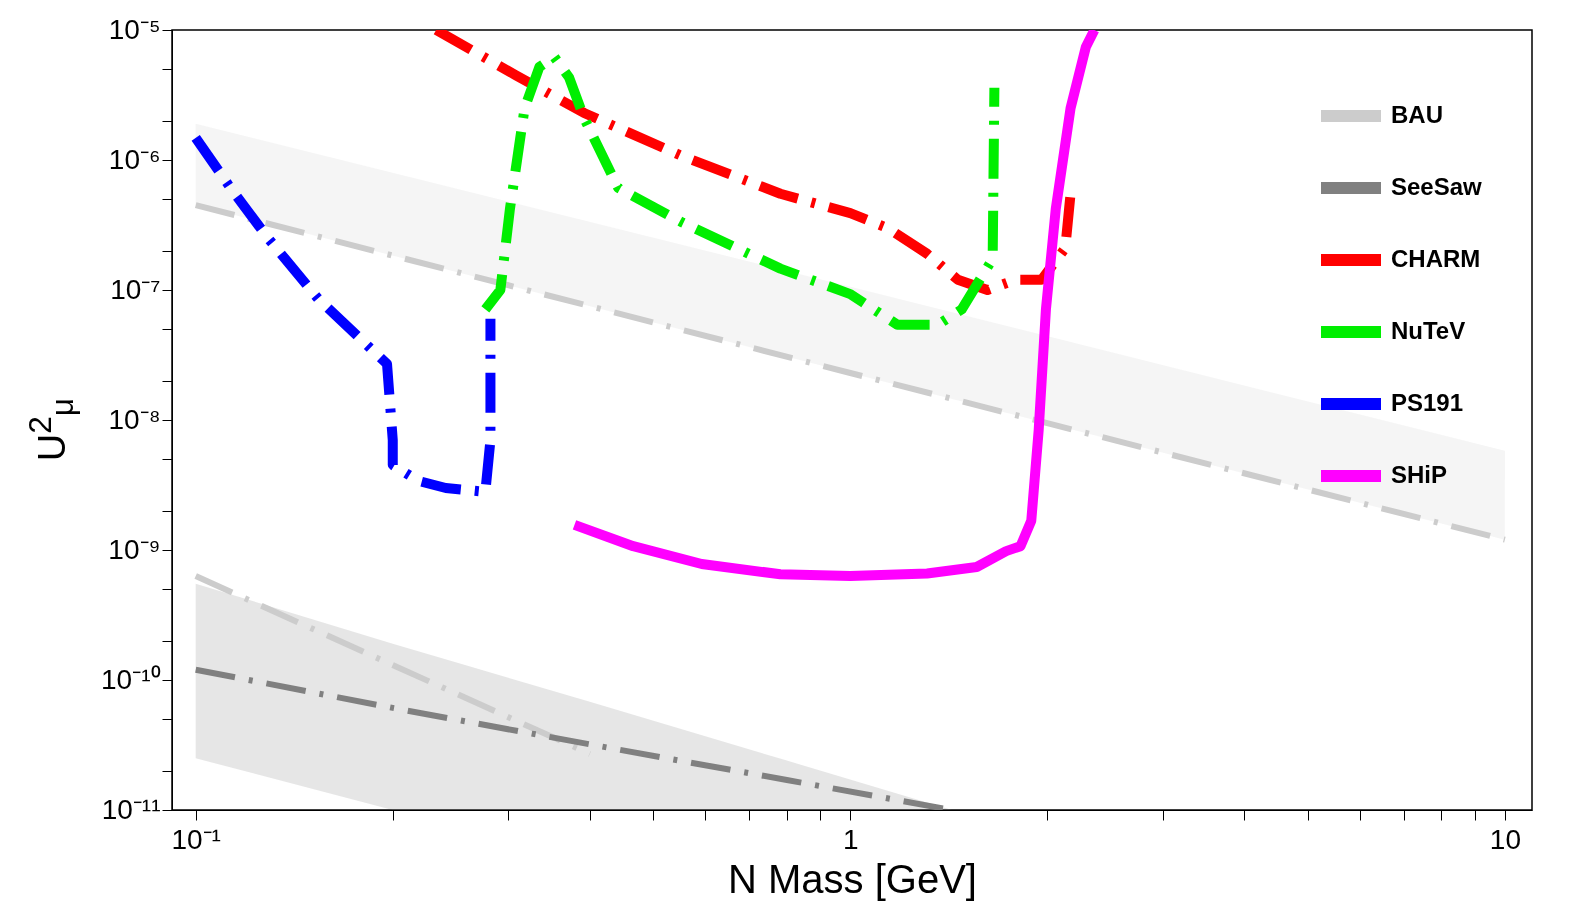  I want to click on legend-label: NuTeV, so click(1428, 330).